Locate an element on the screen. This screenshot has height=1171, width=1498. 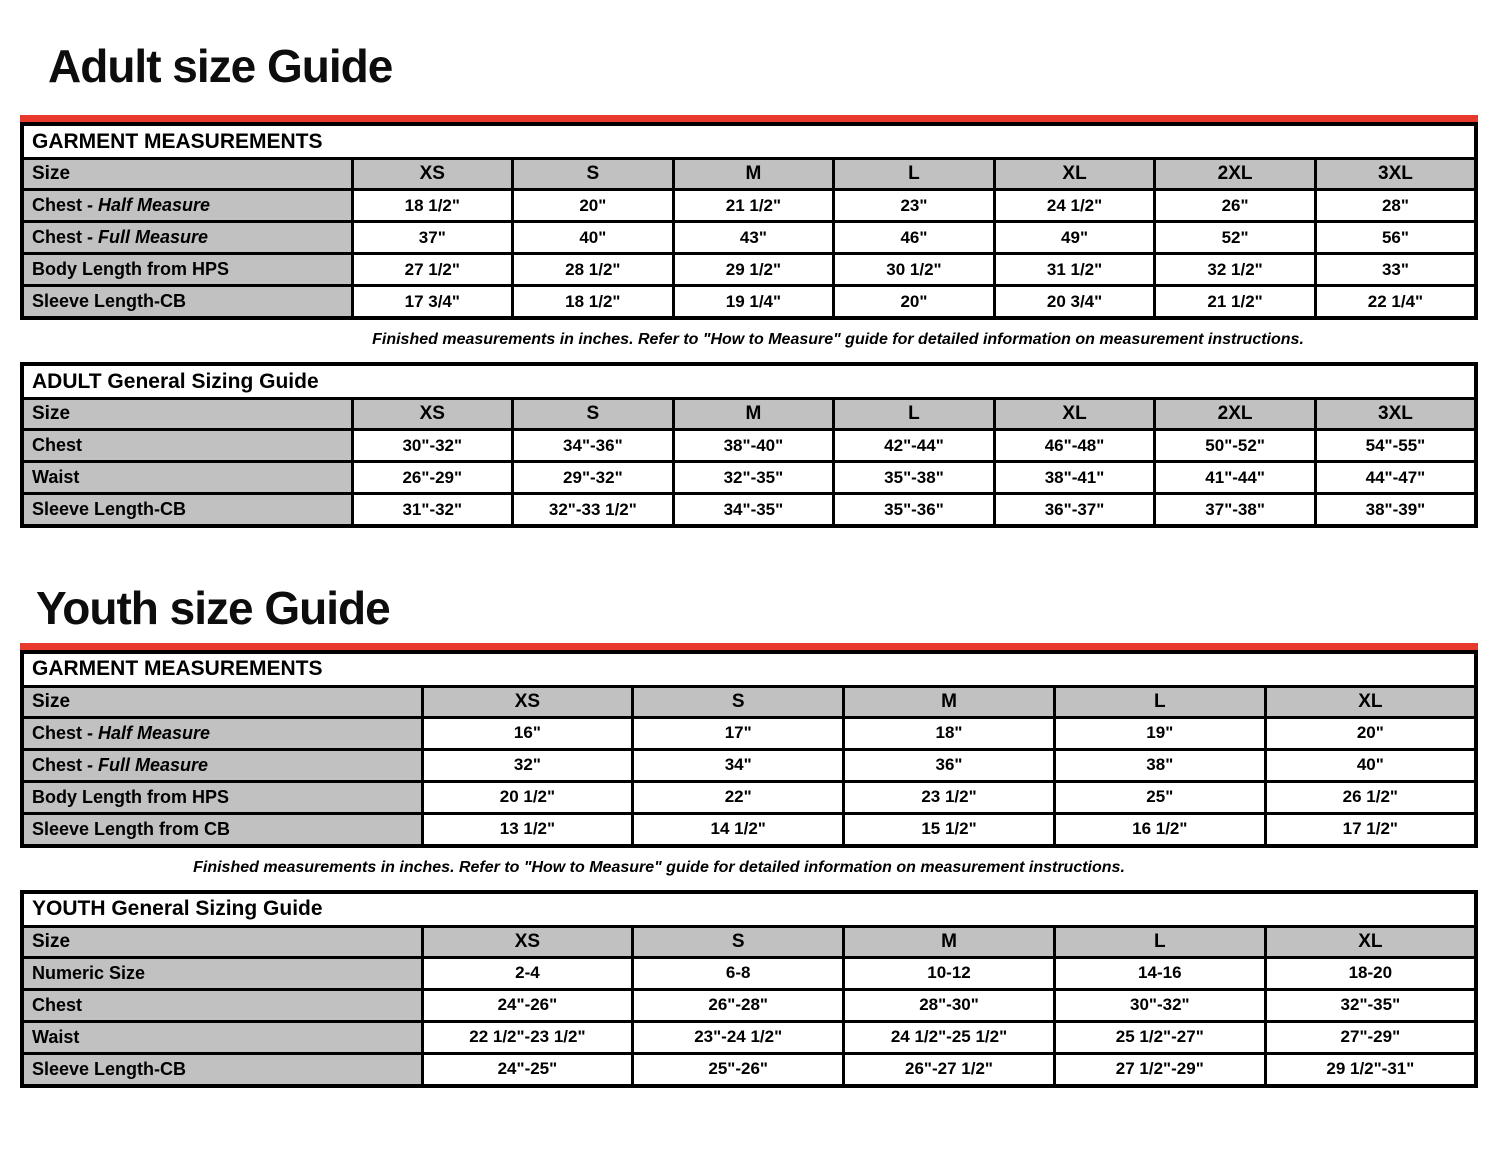
row-label: Chest - Full Measure is located at coordinates (187, 238).